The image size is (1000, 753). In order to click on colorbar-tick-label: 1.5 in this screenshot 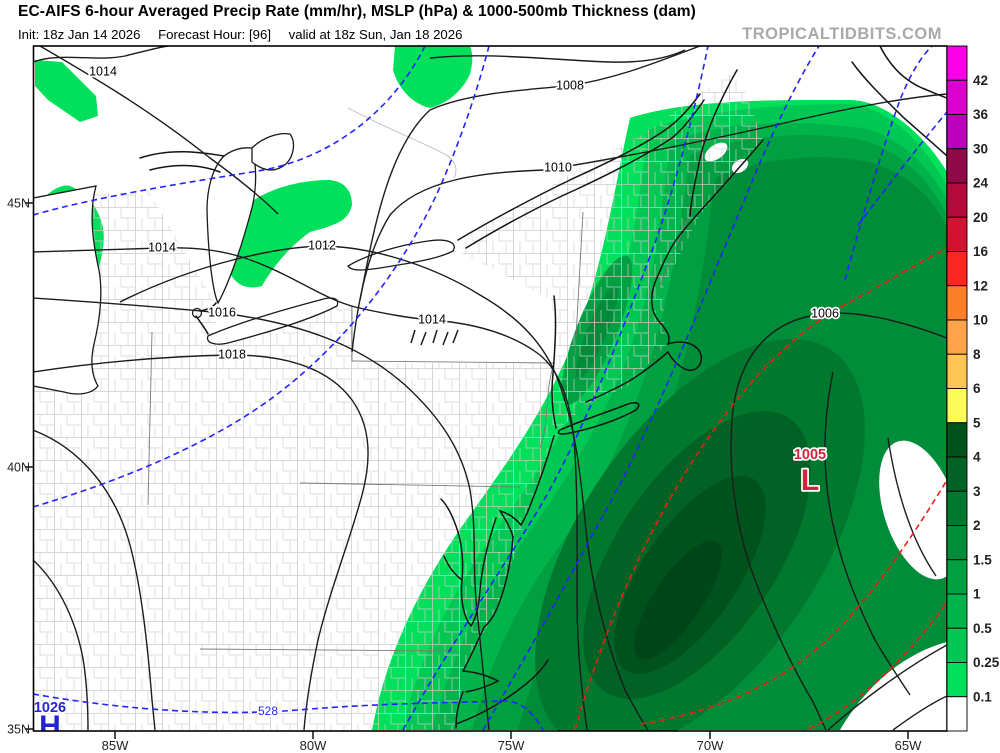, I will do `click(982, 559)`.